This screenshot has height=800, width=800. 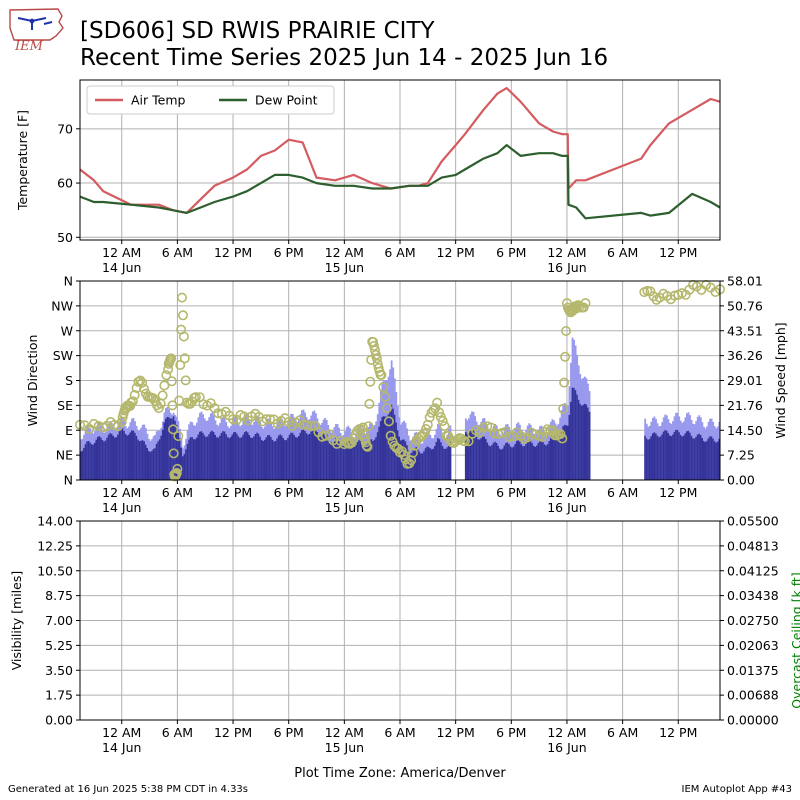 I want to click on y-tick-label: 8.75, so click(x=59, y=595).